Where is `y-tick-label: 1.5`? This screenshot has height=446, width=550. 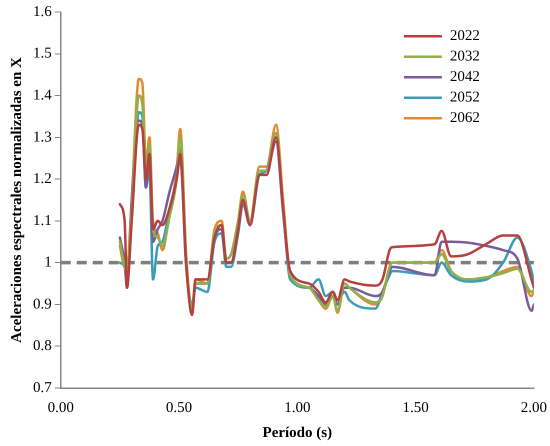
y-tick-label: 1.5 is located at coordinates (42, 54).